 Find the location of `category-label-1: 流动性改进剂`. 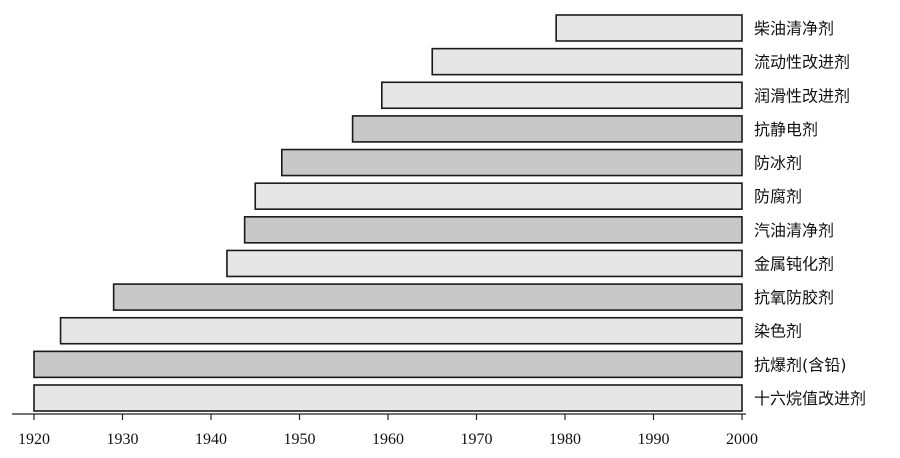

category-label-1: 流动性改进剂 is located at coordinates (802, 62).